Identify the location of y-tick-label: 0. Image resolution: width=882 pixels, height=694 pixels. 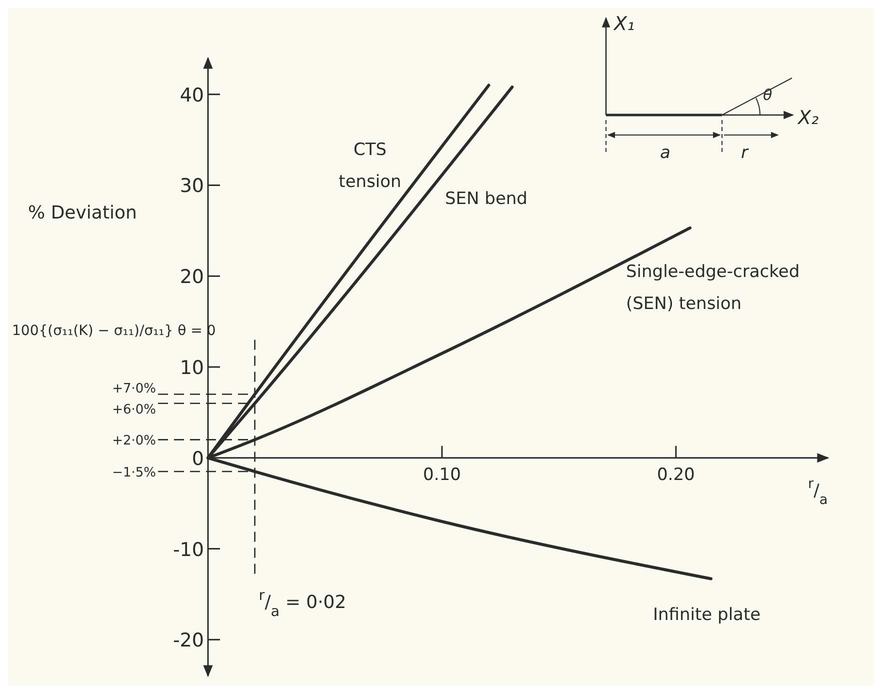
(198, 459).